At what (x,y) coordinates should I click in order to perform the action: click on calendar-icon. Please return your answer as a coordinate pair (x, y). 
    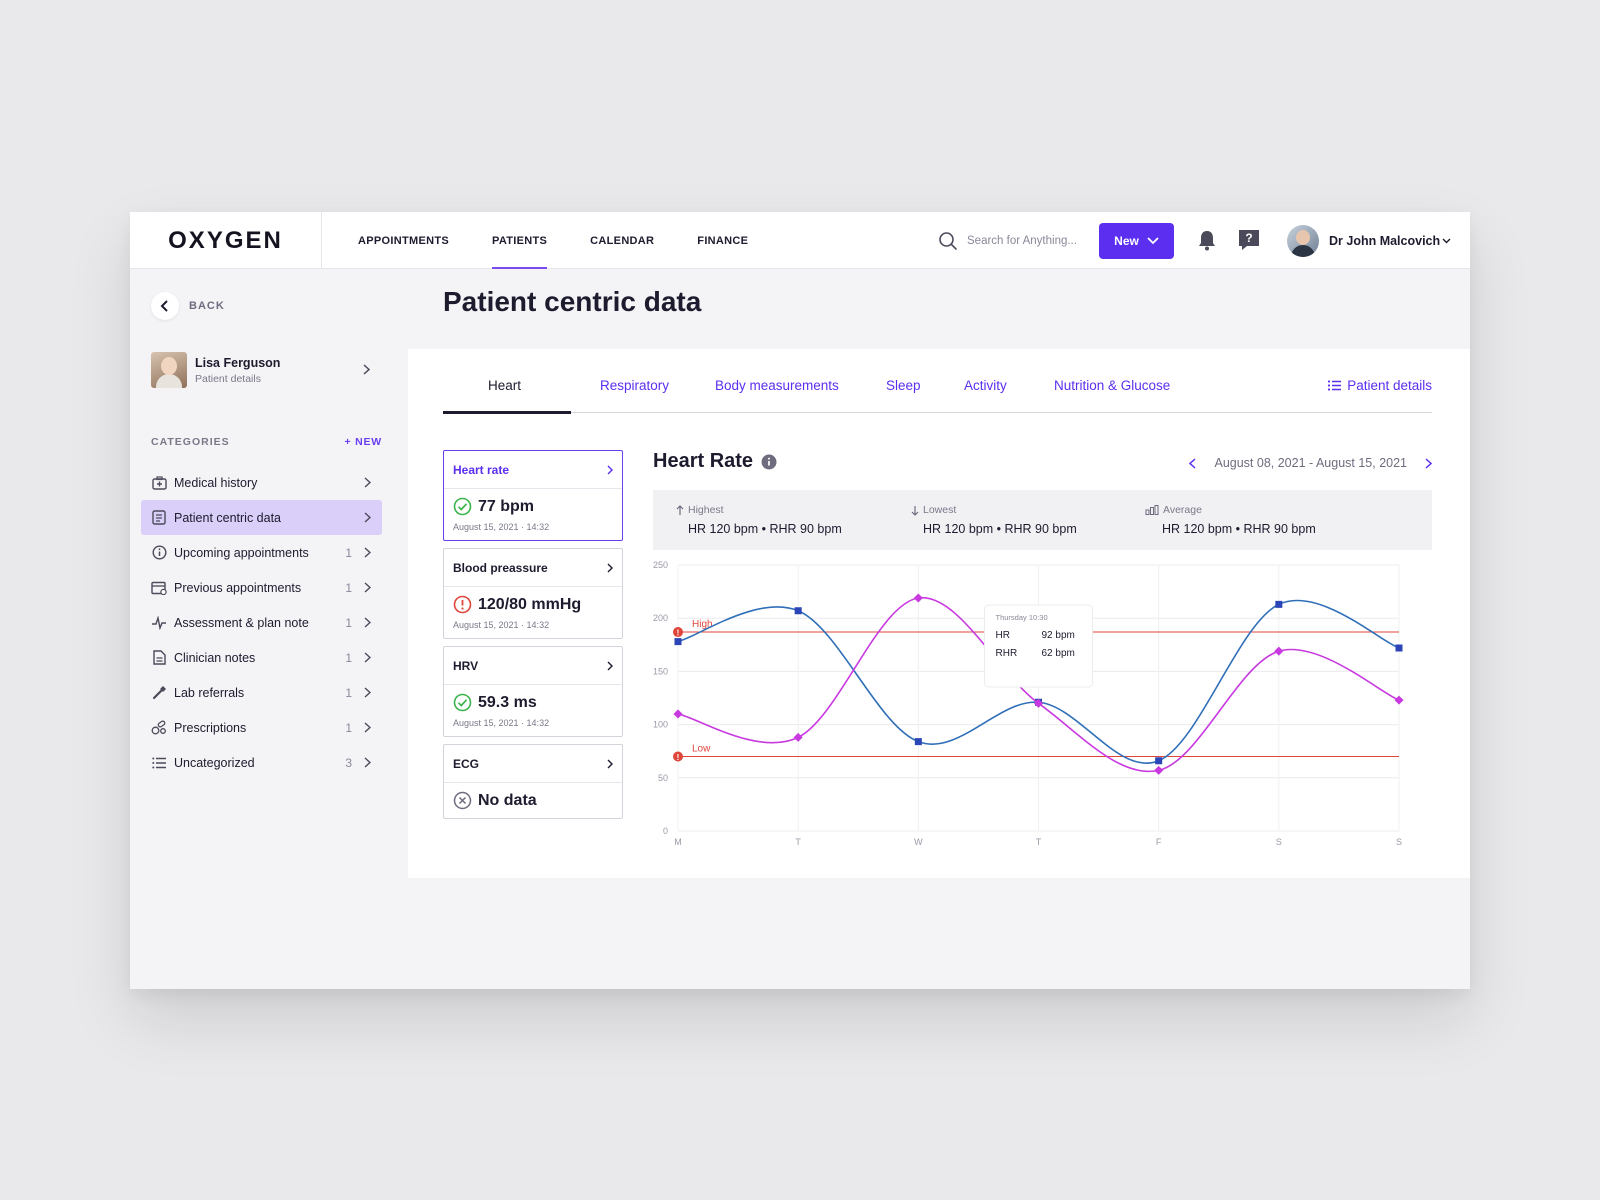
    Looking at the image, I should click on (159, 588).